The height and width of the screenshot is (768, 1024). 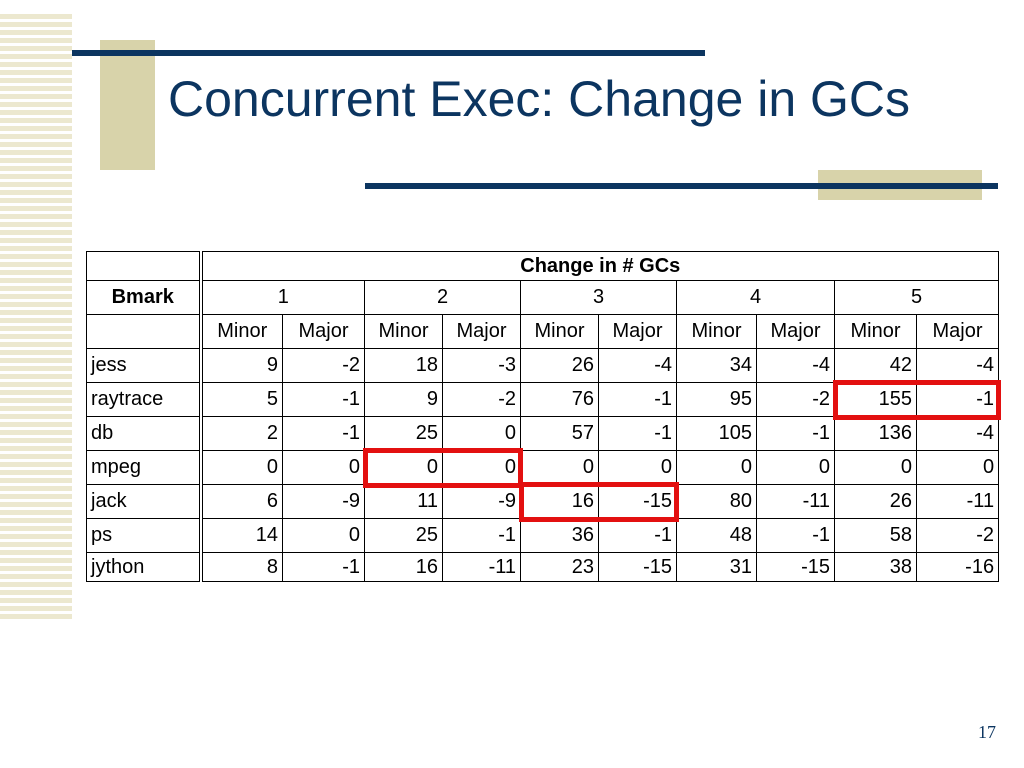 What do you see at coordinates (241, 535) in the screenshot?
I see `value-cell: 14` at bounding box center [241, 535].